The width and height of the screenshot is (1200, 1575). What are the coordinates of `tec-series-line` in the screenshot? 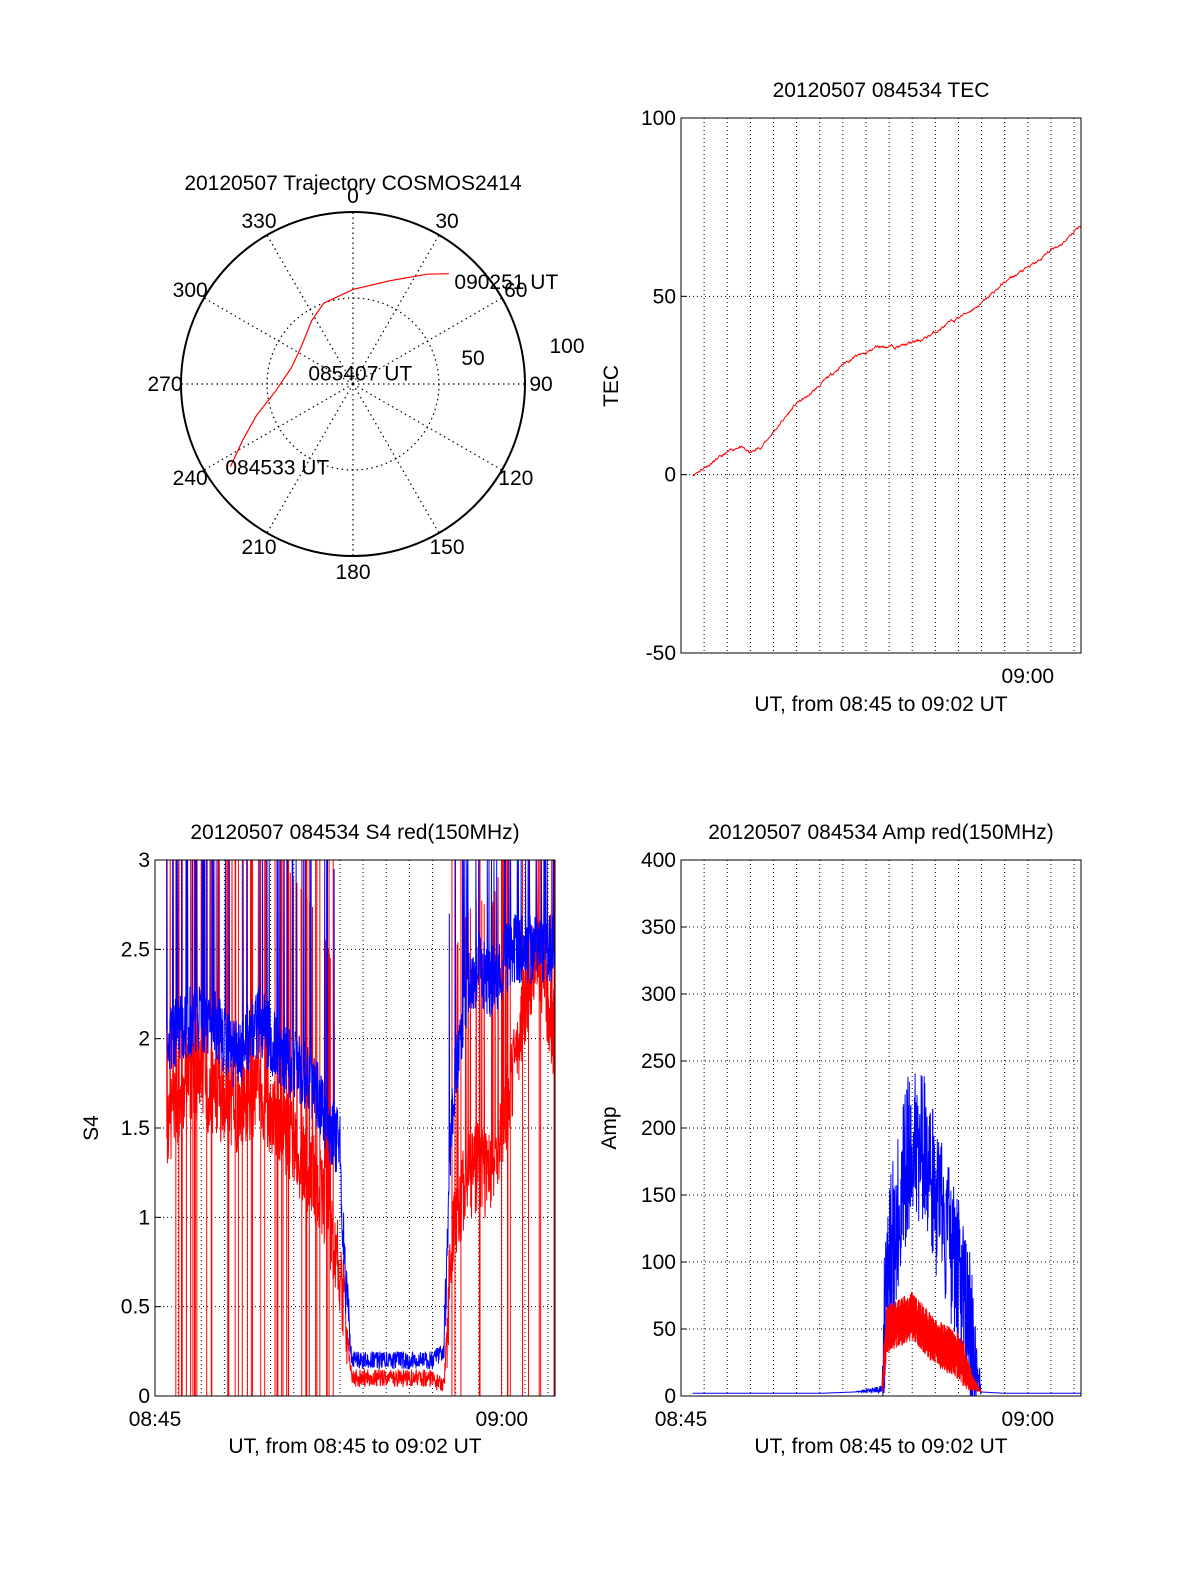 It's located at (887, 351).